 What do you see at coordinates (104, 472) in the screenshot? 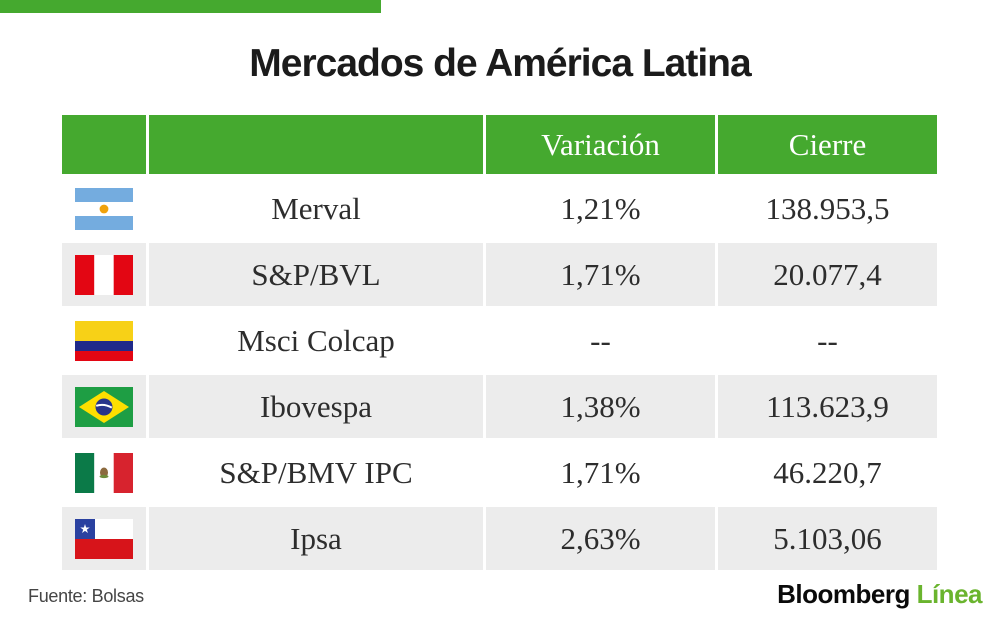
I see `mexico-flag-icon` at bounding box center [104, 472].